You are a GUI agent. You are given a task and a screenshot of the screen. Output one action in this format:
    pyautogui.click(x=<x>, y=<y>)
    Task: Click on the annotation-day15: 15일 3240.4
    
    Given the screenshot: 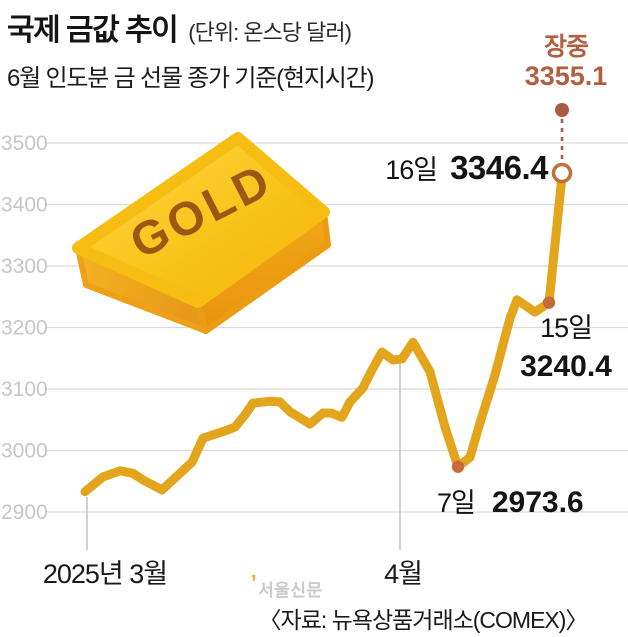 What is the action you would take?
    pyautogui.click(x=564, y=348)
    